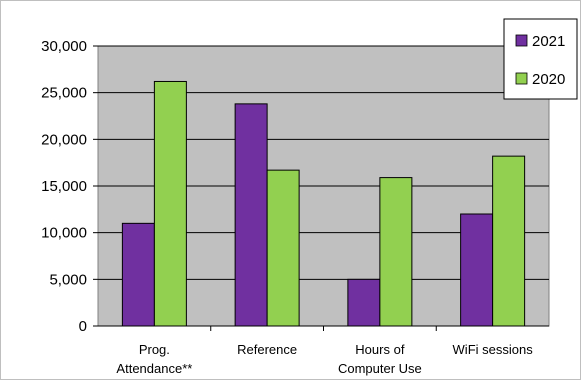  I want to click on y-tick-label: 25,000, so click(64, 93).